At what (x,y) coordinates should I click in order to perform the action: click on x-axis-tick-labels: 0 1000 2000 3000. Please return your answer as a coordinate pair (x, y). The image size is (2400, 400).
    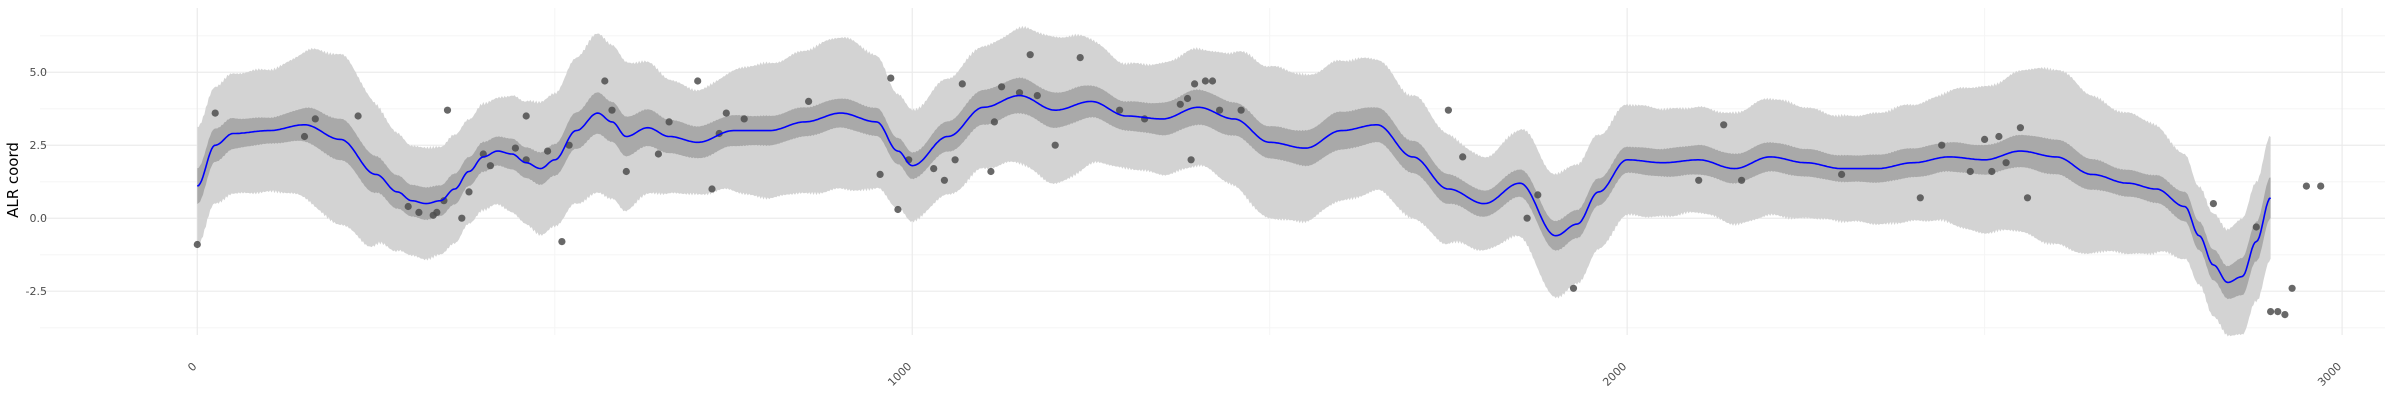
    Looking at the image, I should click on (1264, 374).